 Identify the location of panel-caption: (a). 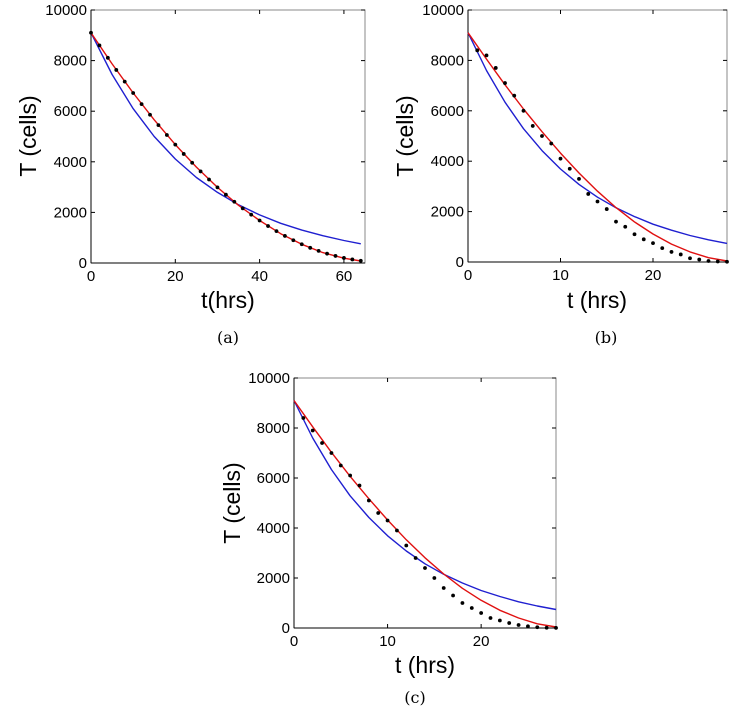
(228, 337).